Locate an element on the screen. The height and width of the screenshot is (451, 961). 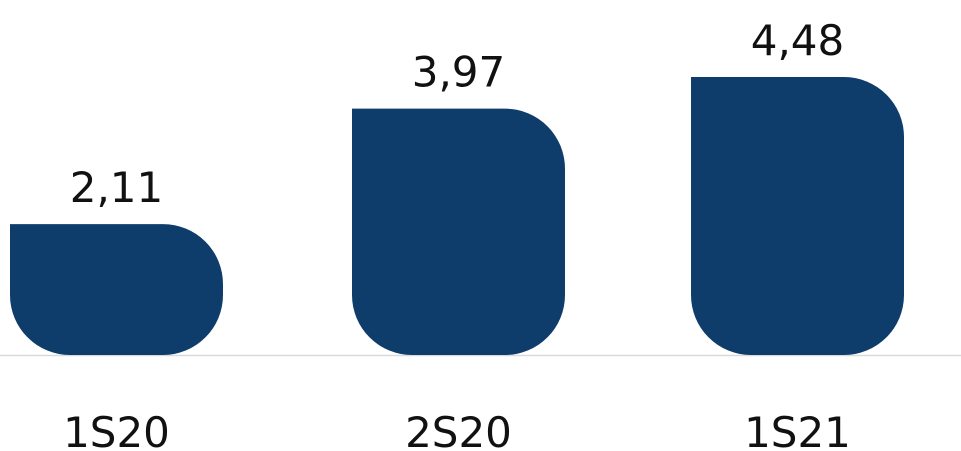
value-label: 4,48 is located at coordinates (798, 40).